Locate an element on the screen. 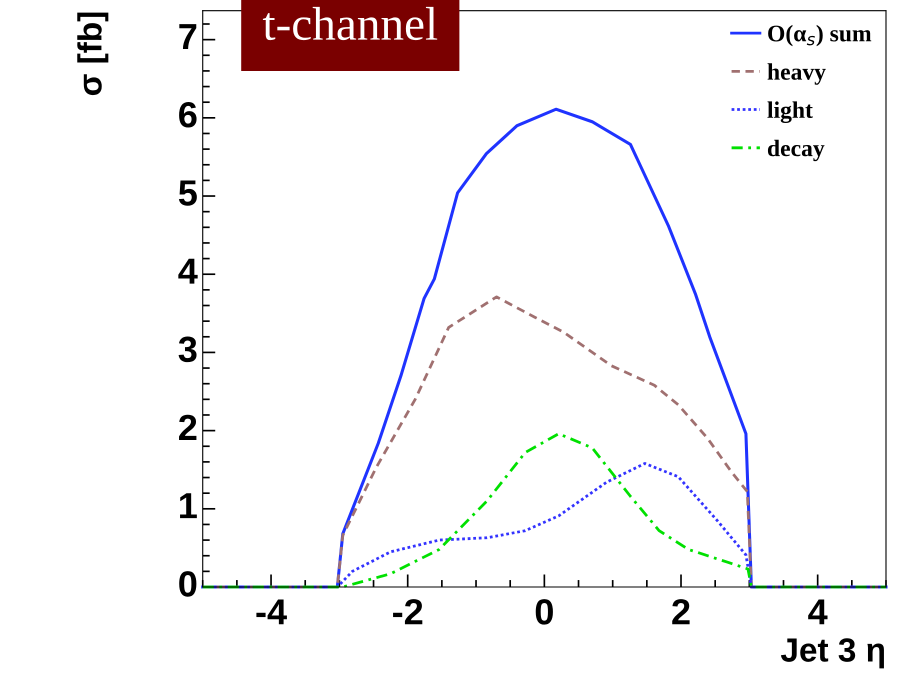 This screenshot has height=691, width=905. y-tick-label: 6 is located at coordinates (188, 115).